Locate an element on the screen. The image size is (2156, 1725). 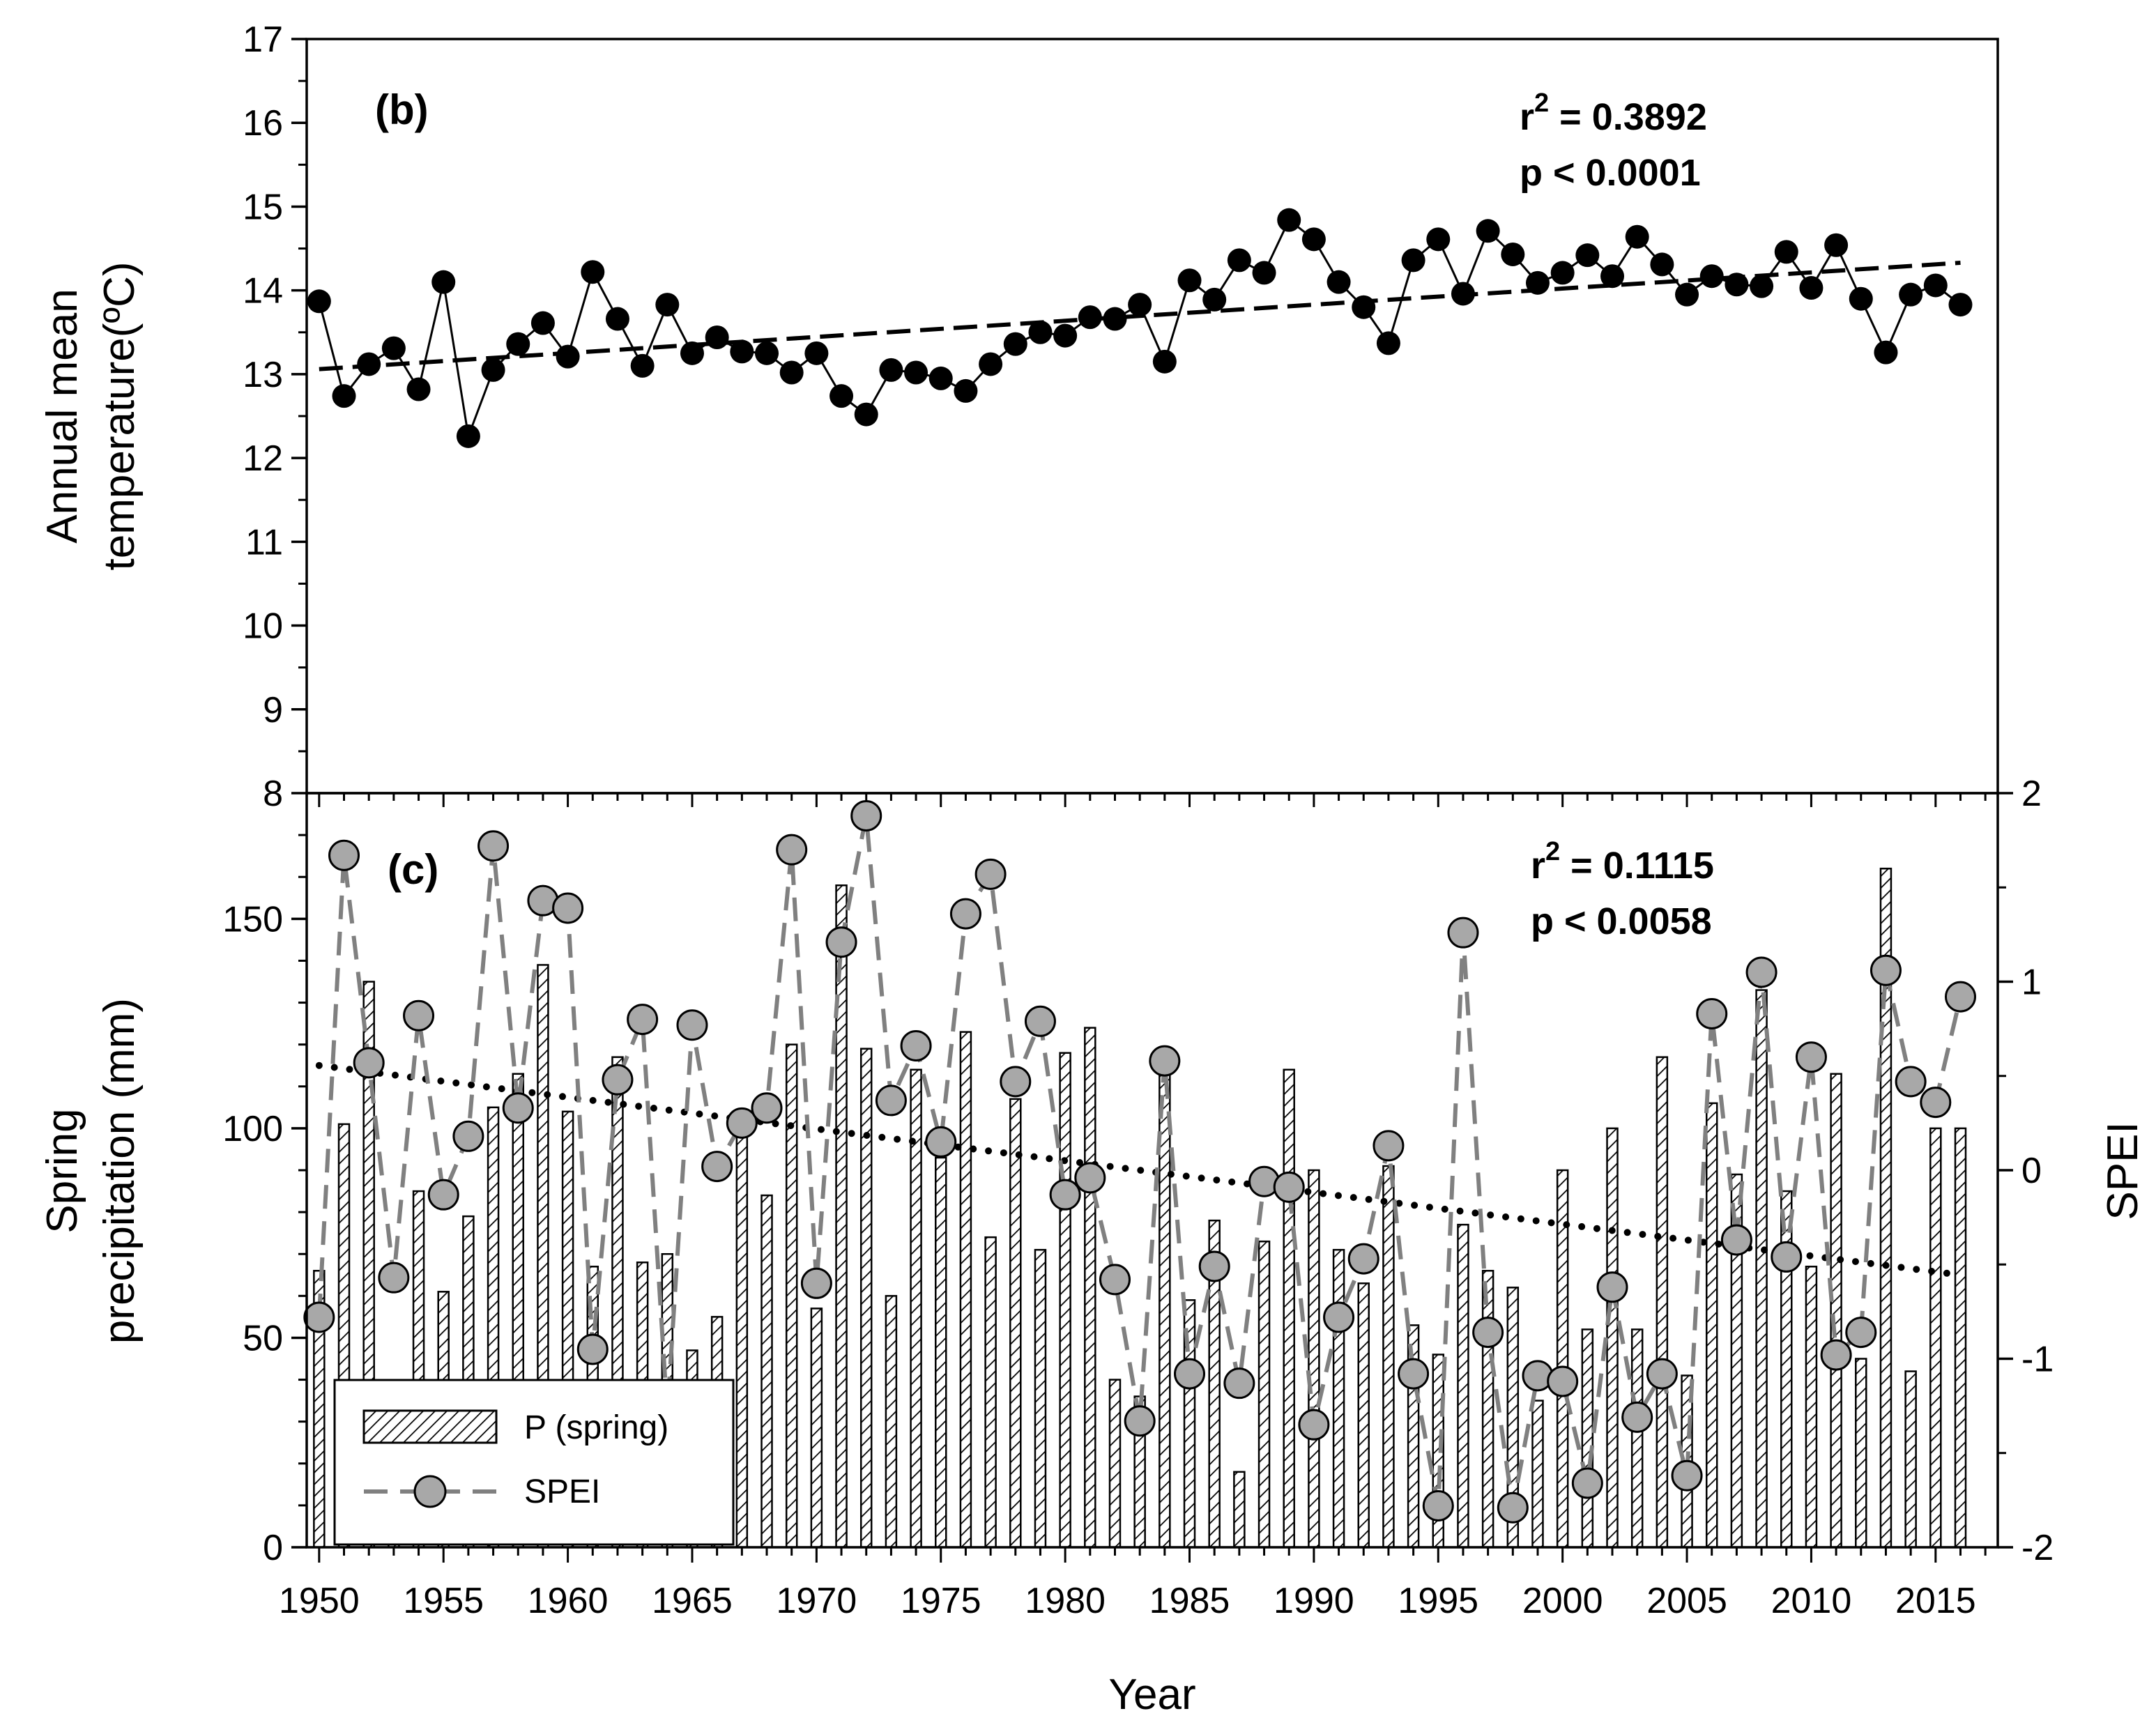
legend-label-spei: SPEI is located at coordinates (562, 1491).